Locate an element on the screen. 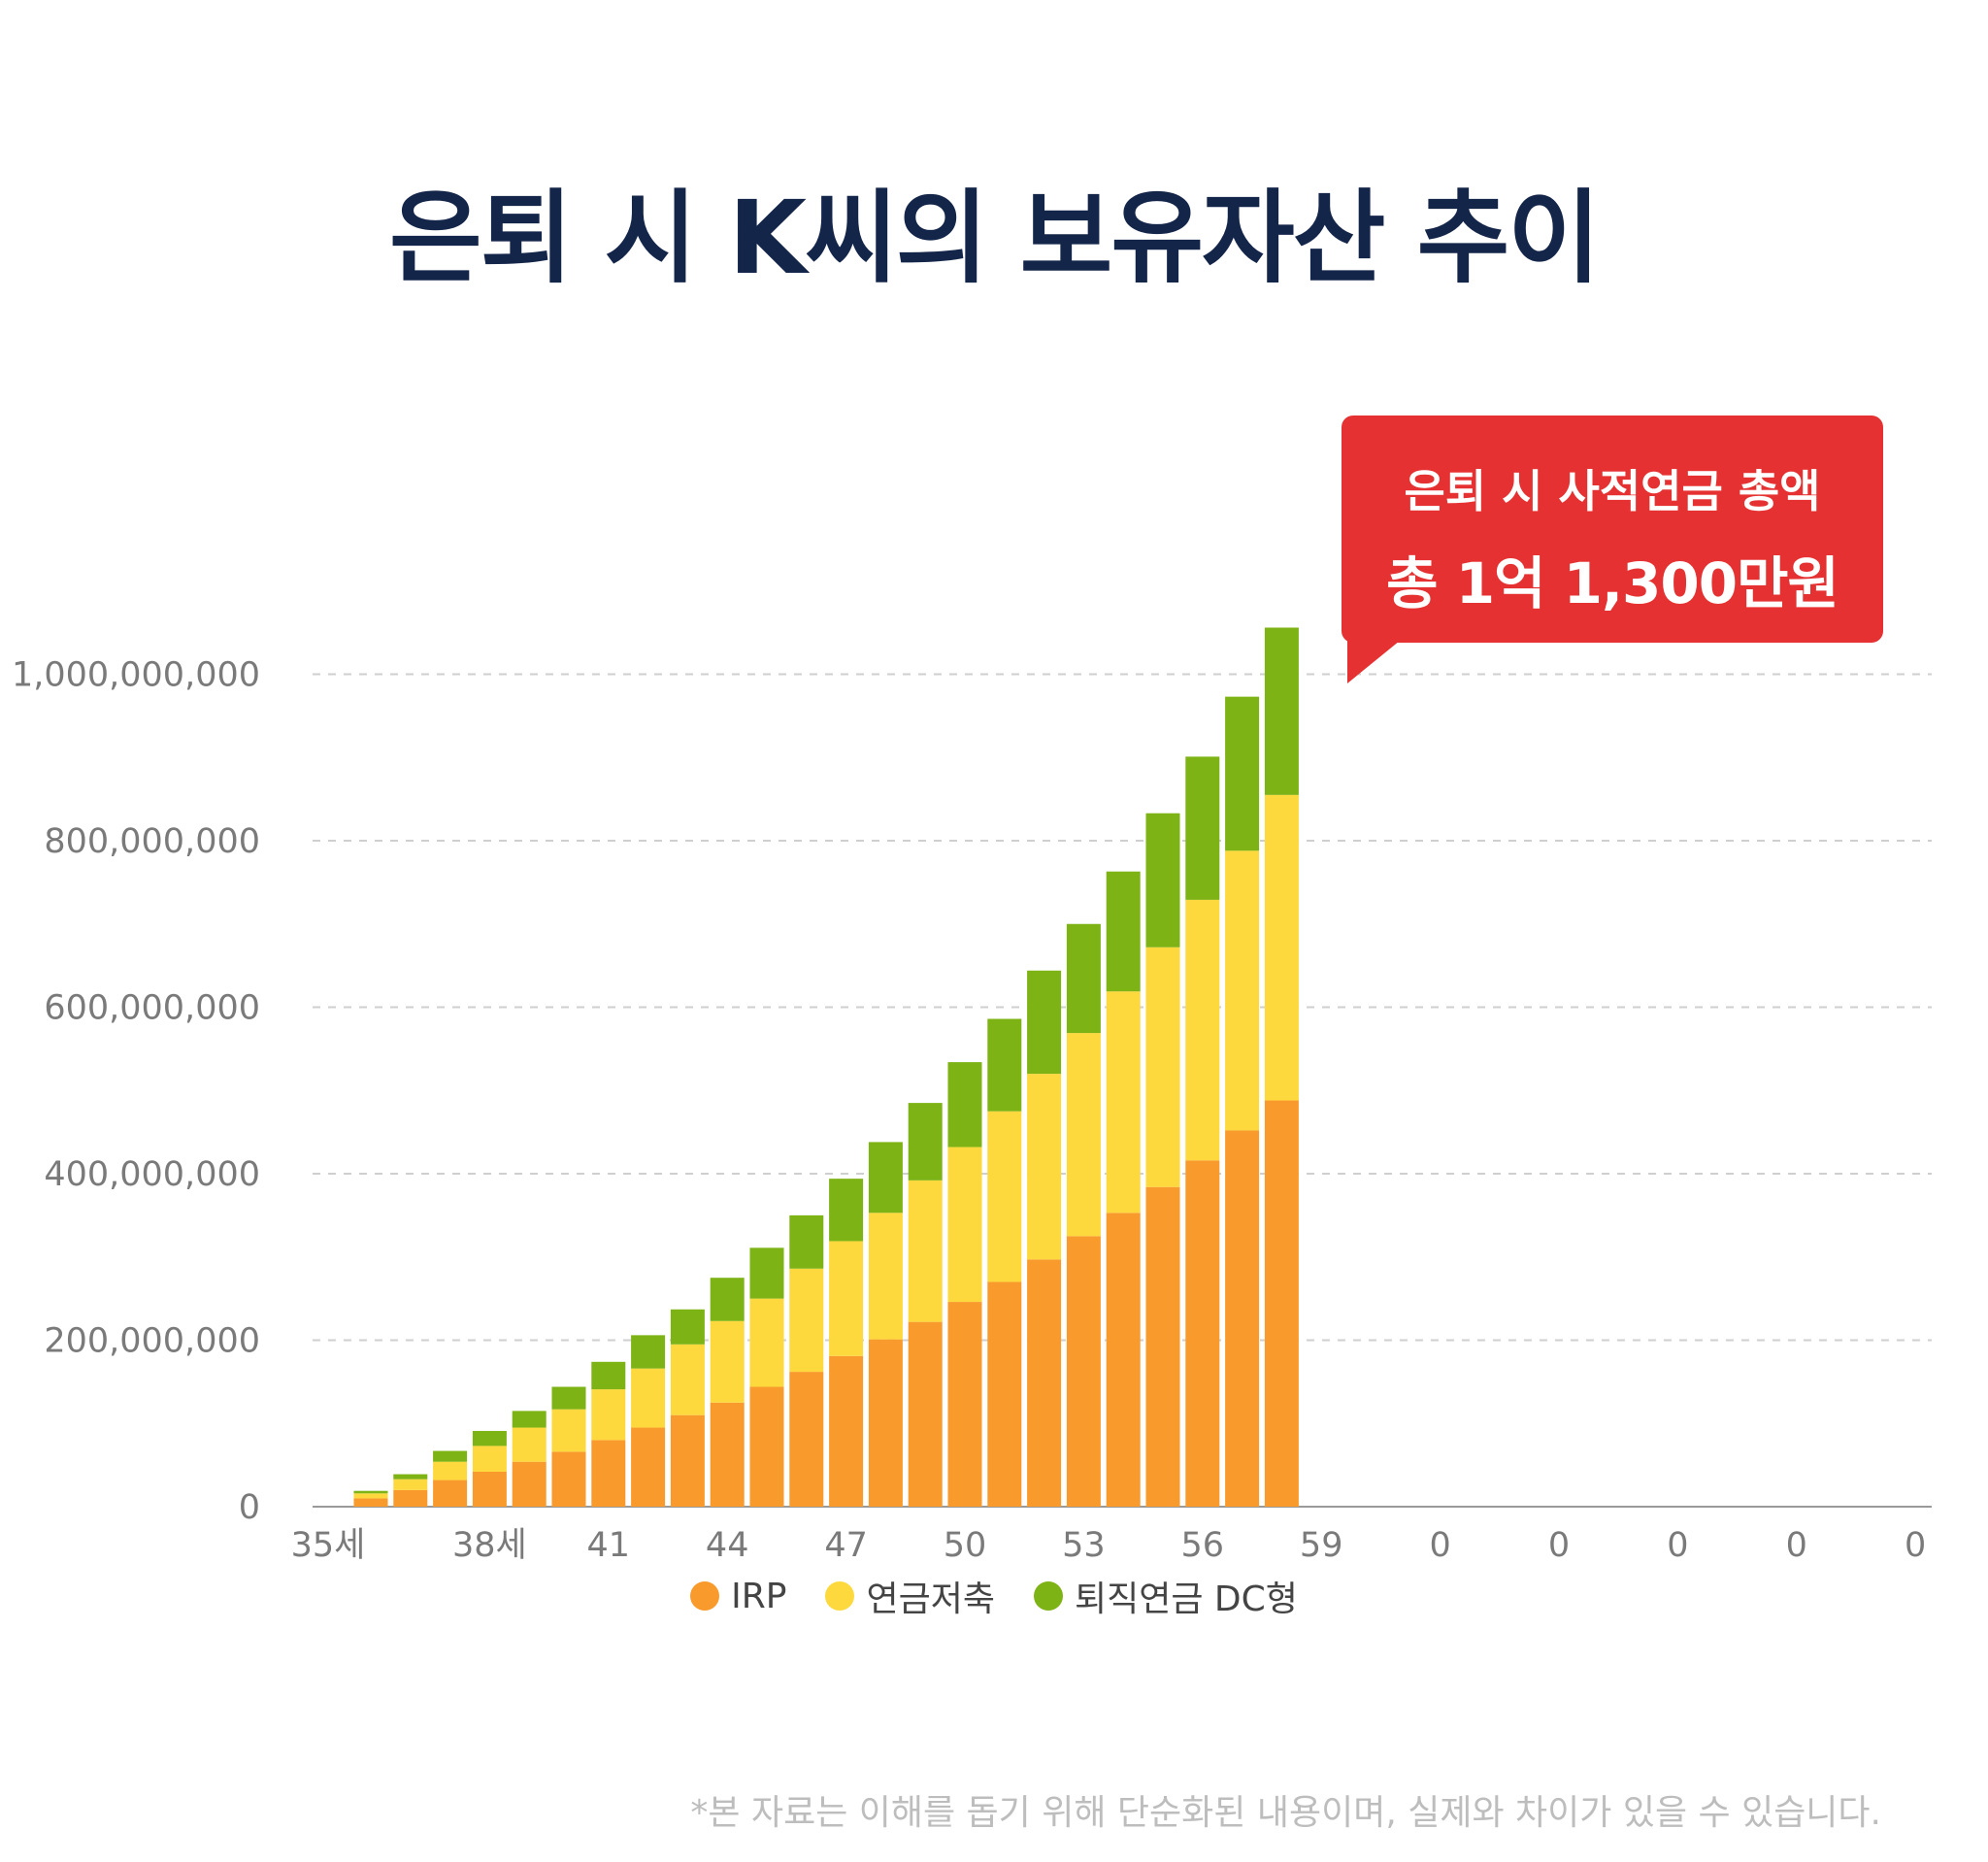 This screenshot has height=1862, width=1988. x-tick-label: 56 is located at coordinates (1203, 1545).